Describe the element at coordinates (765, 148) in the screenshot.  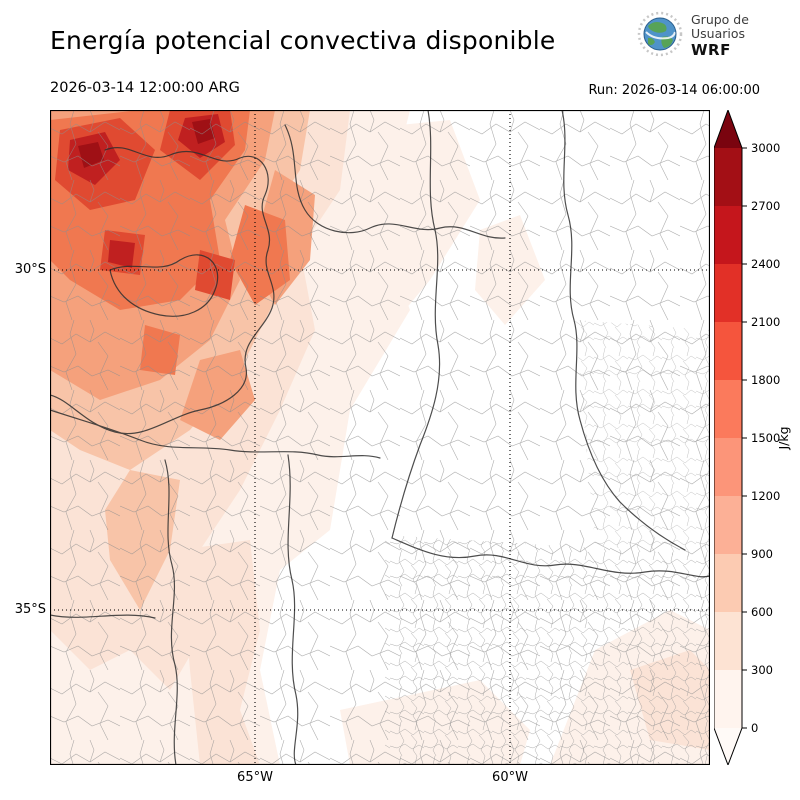
I see `cbar-tick-3000: 3000` at that location.